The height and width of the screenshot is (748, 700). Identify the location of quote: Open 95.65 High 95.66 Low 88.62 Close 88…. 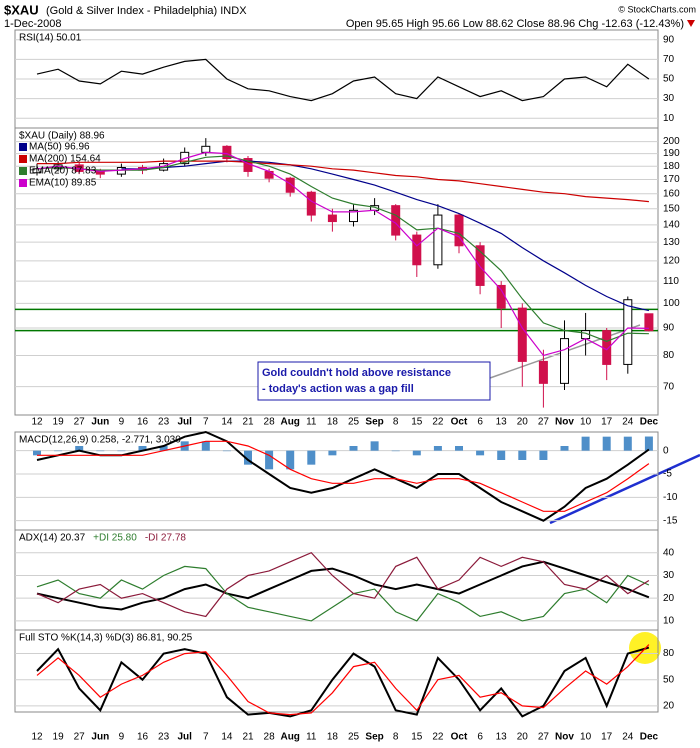
(515, 24).